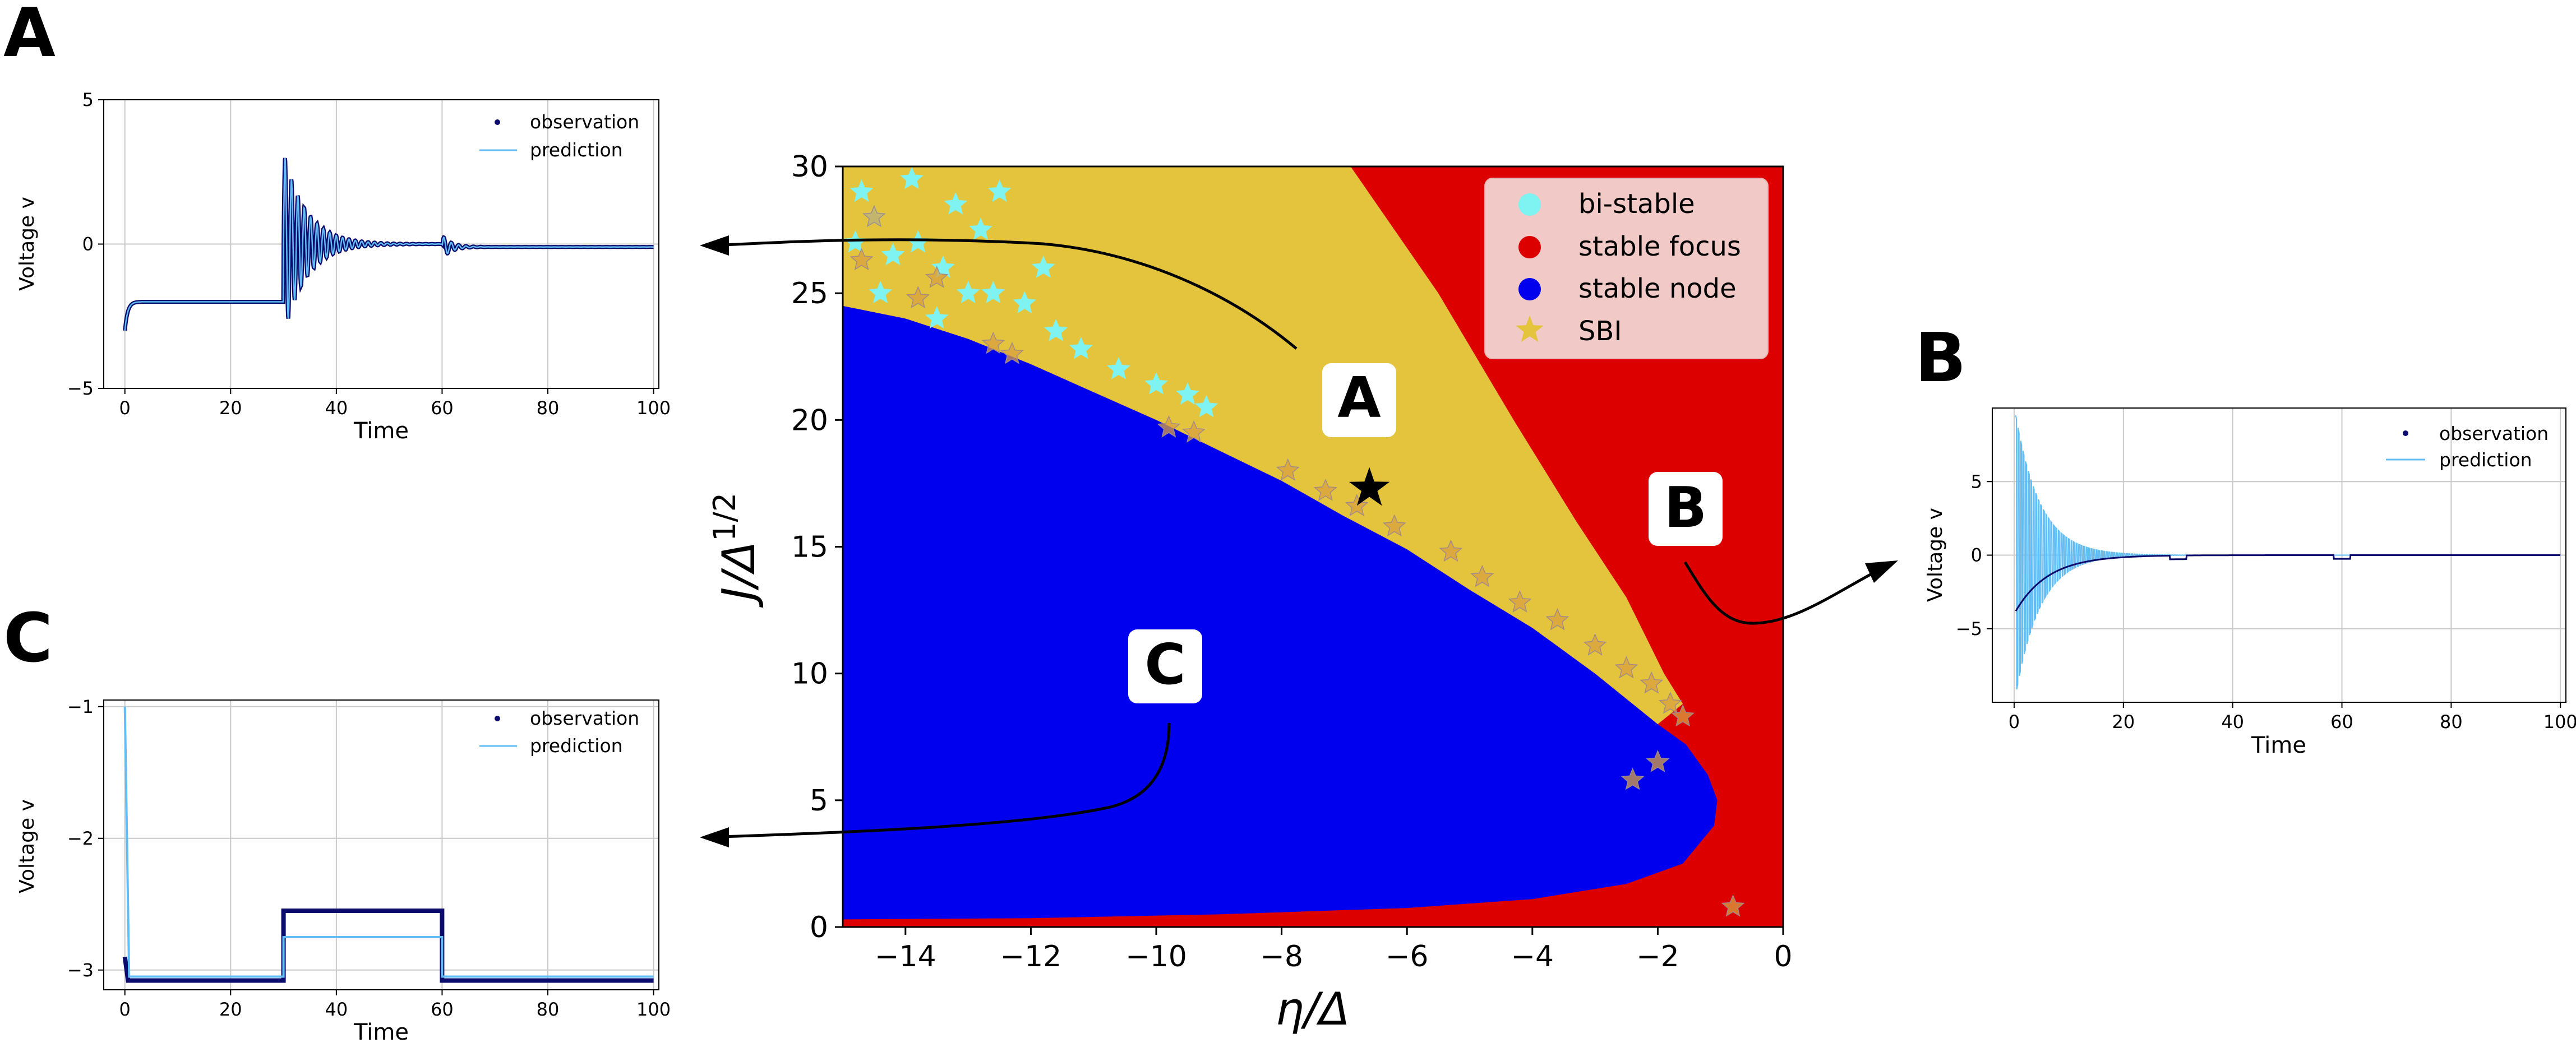  I want to click on phase-x-tick-label: −8, so click(1281, 957).